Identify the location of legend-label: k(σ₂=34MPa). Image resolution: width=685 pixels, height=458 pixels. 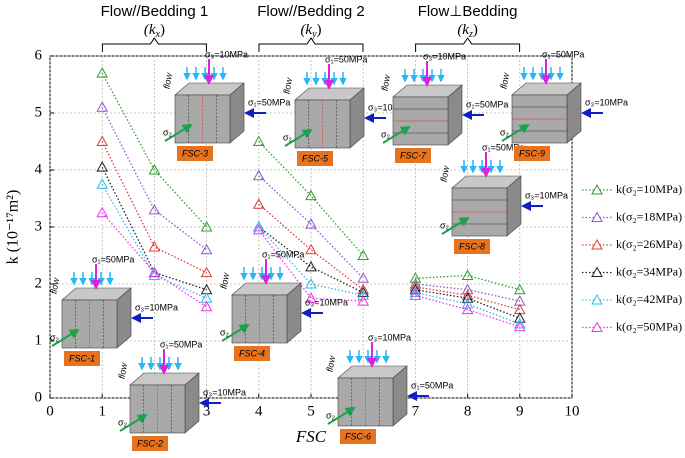
(649, 271).